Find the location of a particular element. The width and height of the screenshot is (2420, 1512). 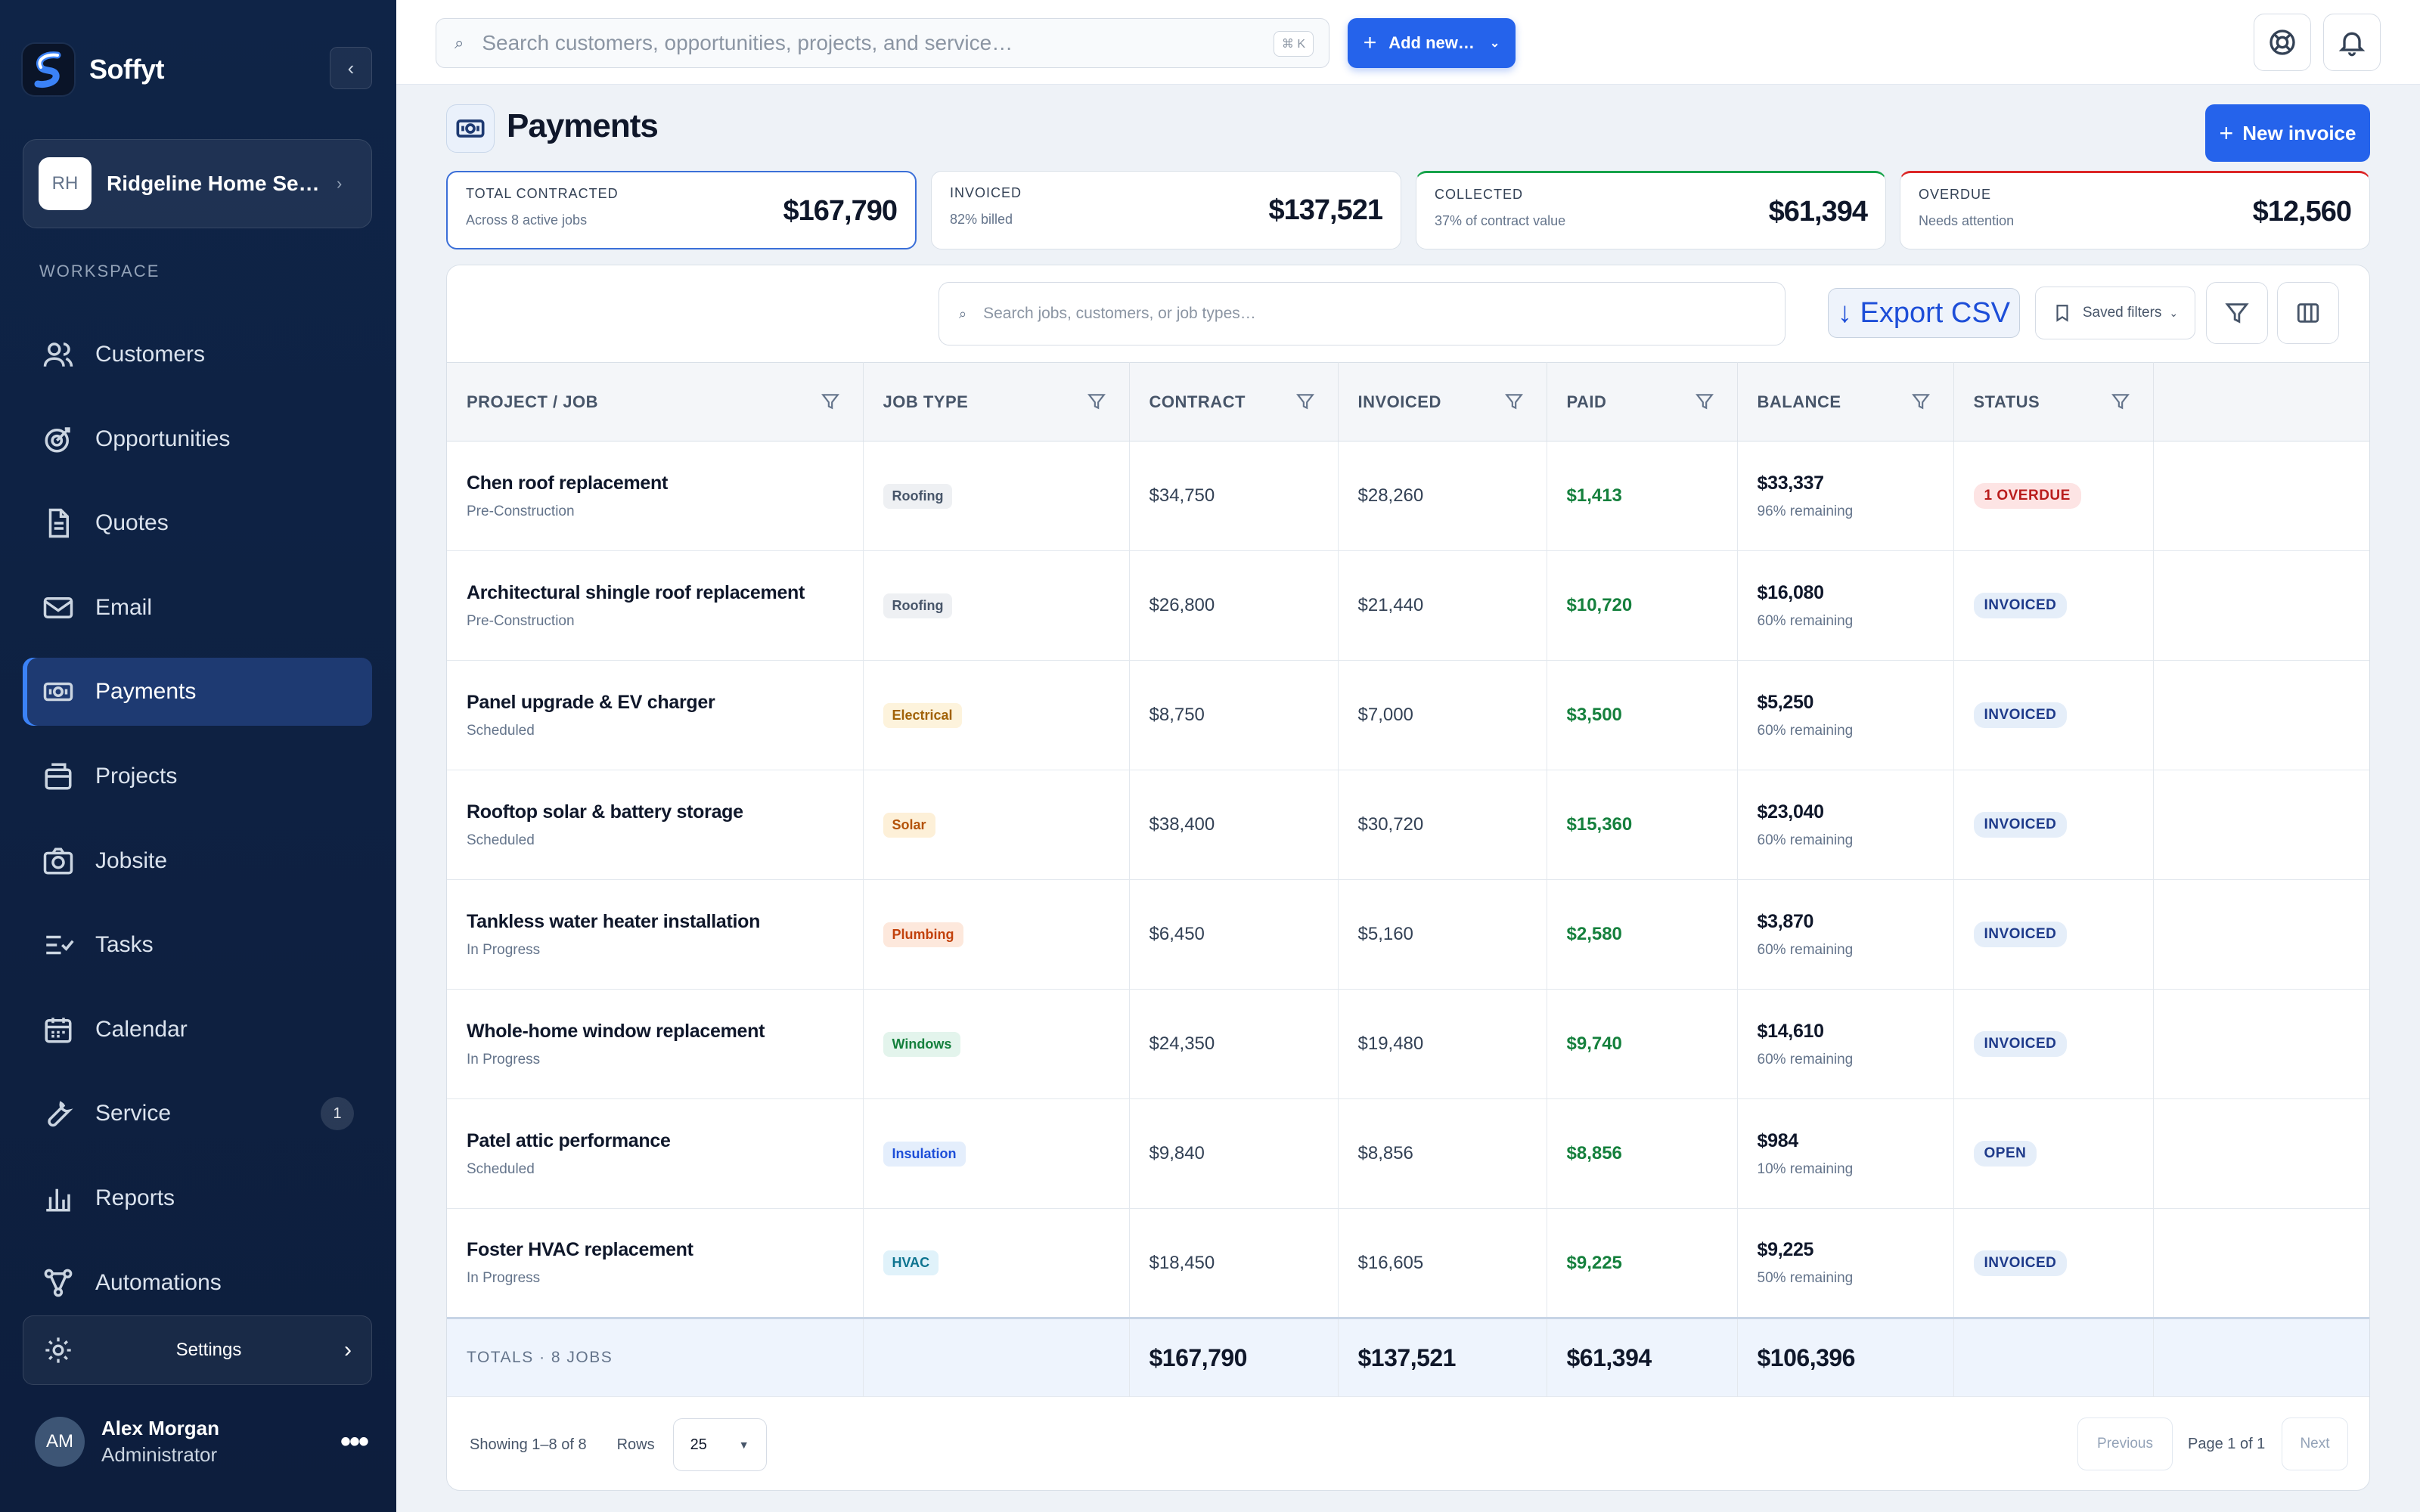

sidebar-item-automations: Automations is located at coordinates (197, 1283).